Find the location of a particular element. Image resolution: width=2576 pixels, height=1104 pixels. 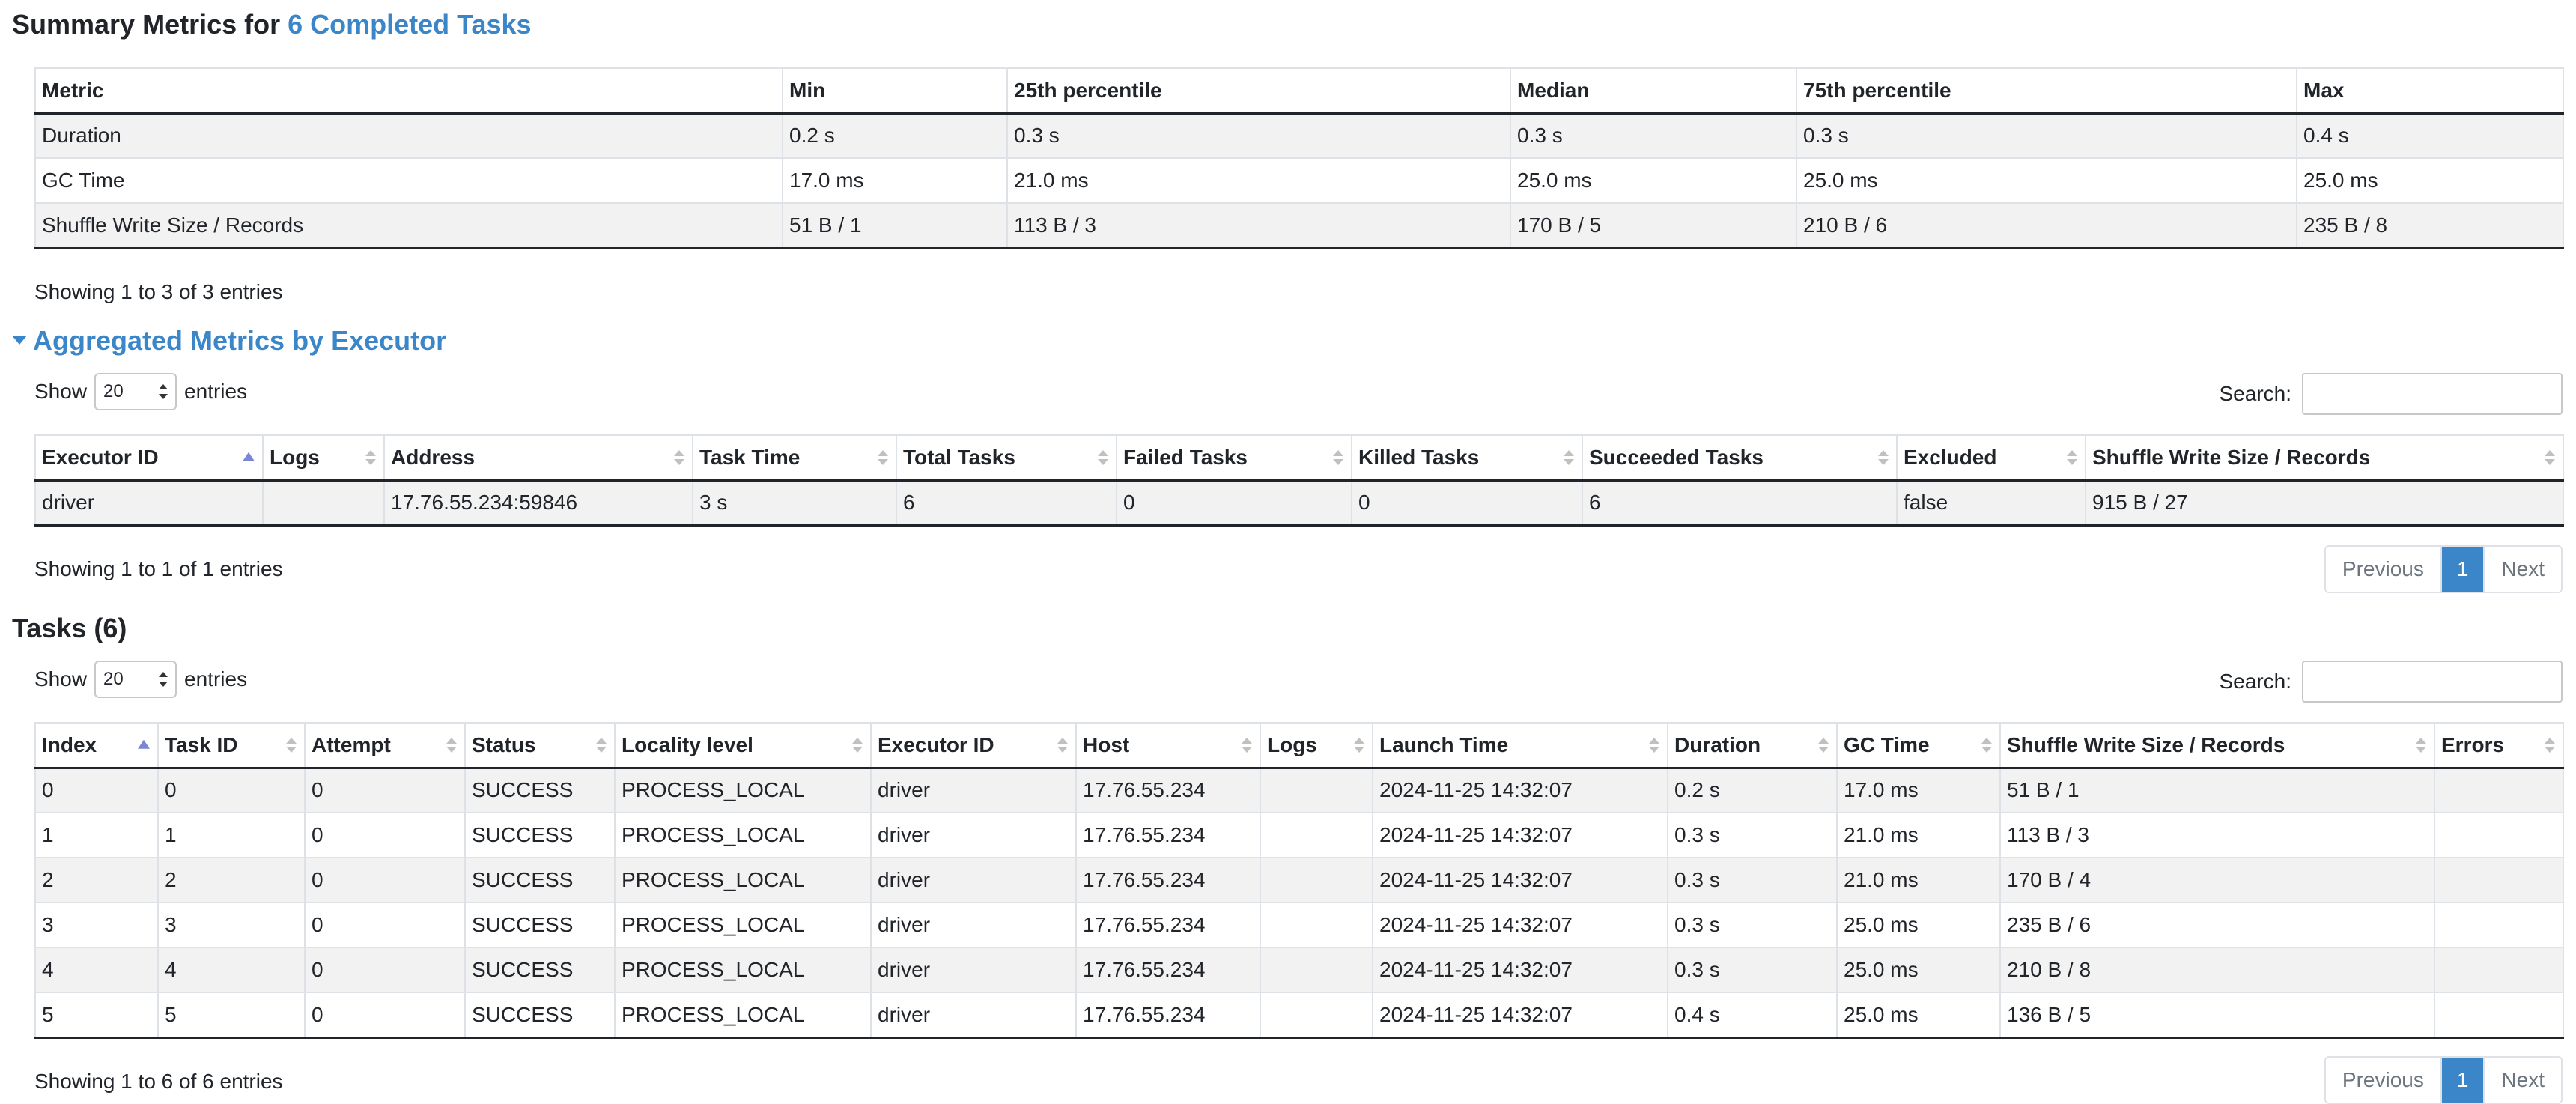

executors-header-failed-tasks: Failed Tasks is located at coordinates (1234, 458).